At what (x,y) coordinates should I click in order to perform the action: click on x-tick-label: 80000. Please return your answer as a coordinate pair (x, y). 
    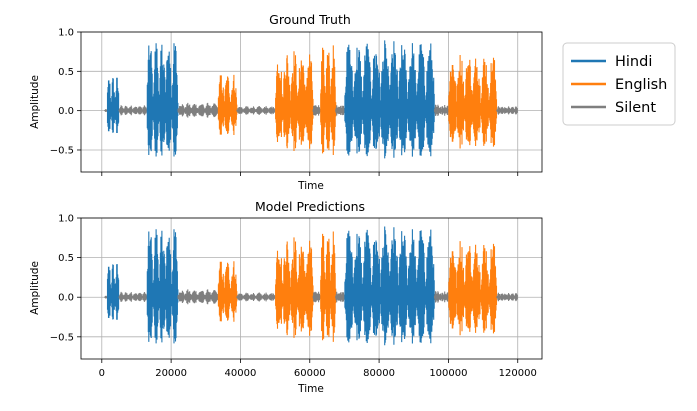
    Looking at the image, I should click on (379, 373).